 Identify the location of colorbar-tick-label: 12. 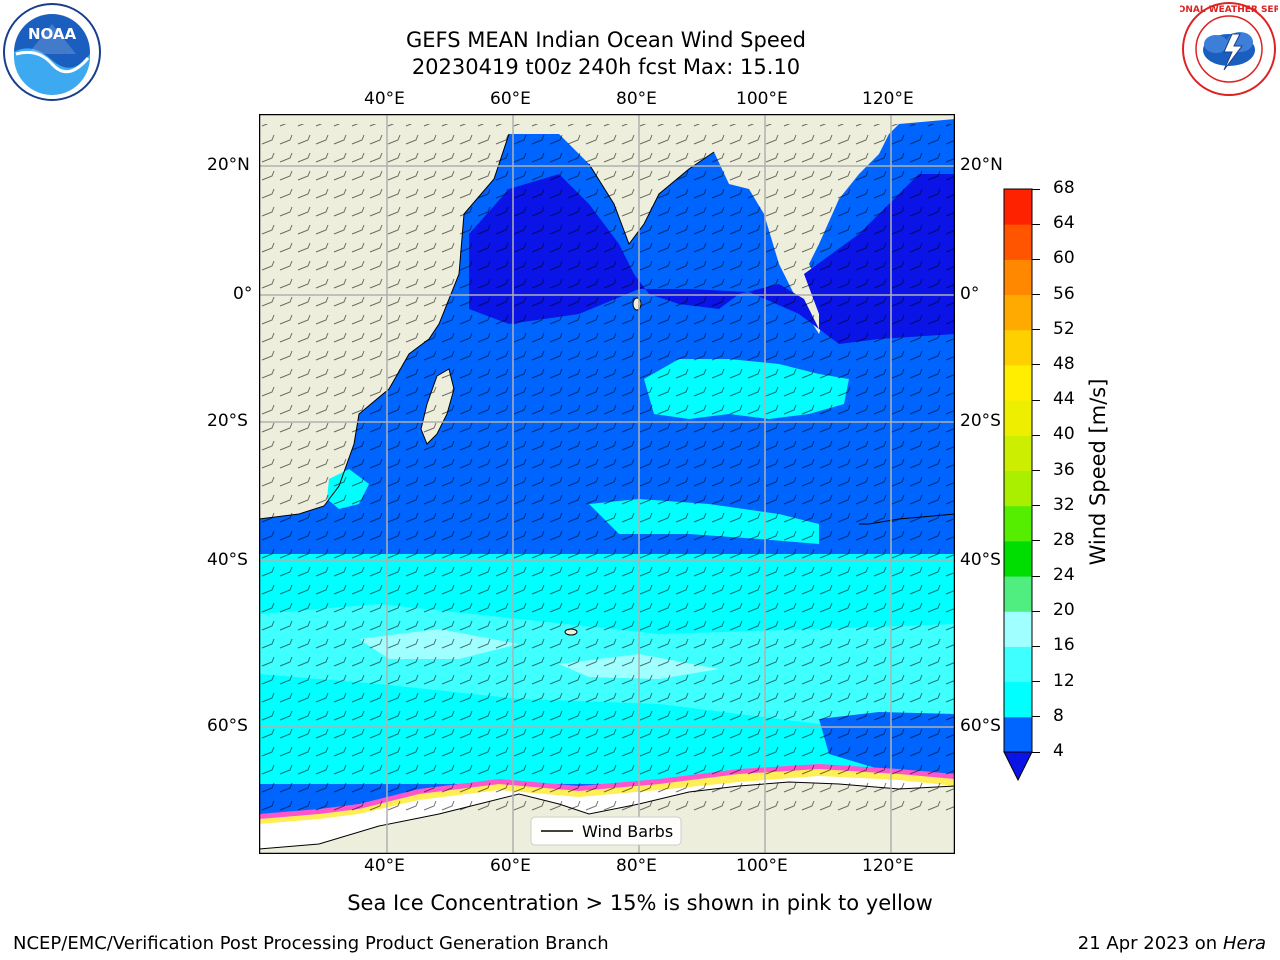
(1064, 680).